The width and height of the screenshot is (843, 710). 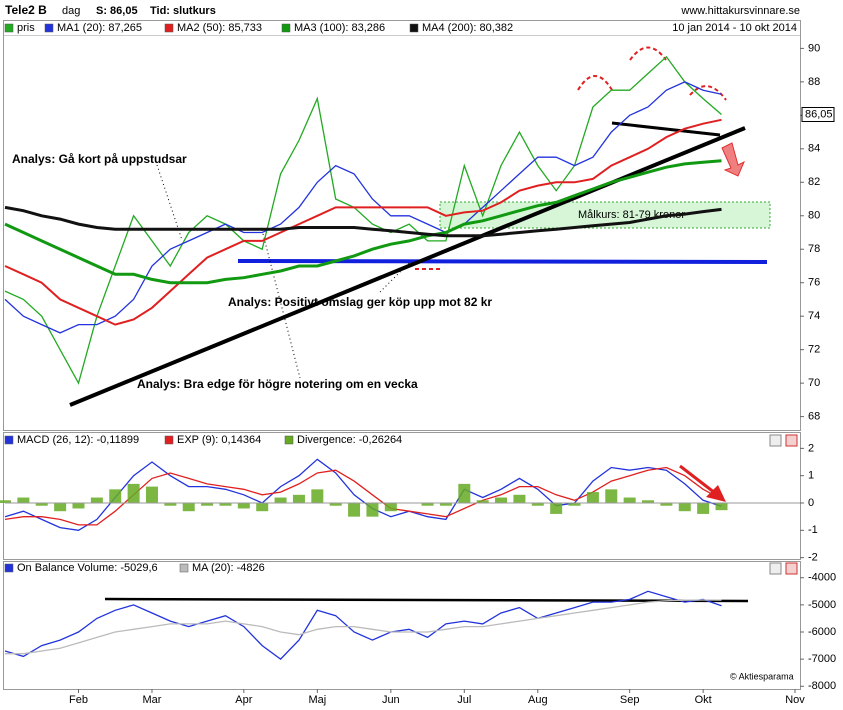 What do you see at coordinates (813, 530) in the screenshot?
I see `y-tick-label: -1` at bounding box center [813, 530].